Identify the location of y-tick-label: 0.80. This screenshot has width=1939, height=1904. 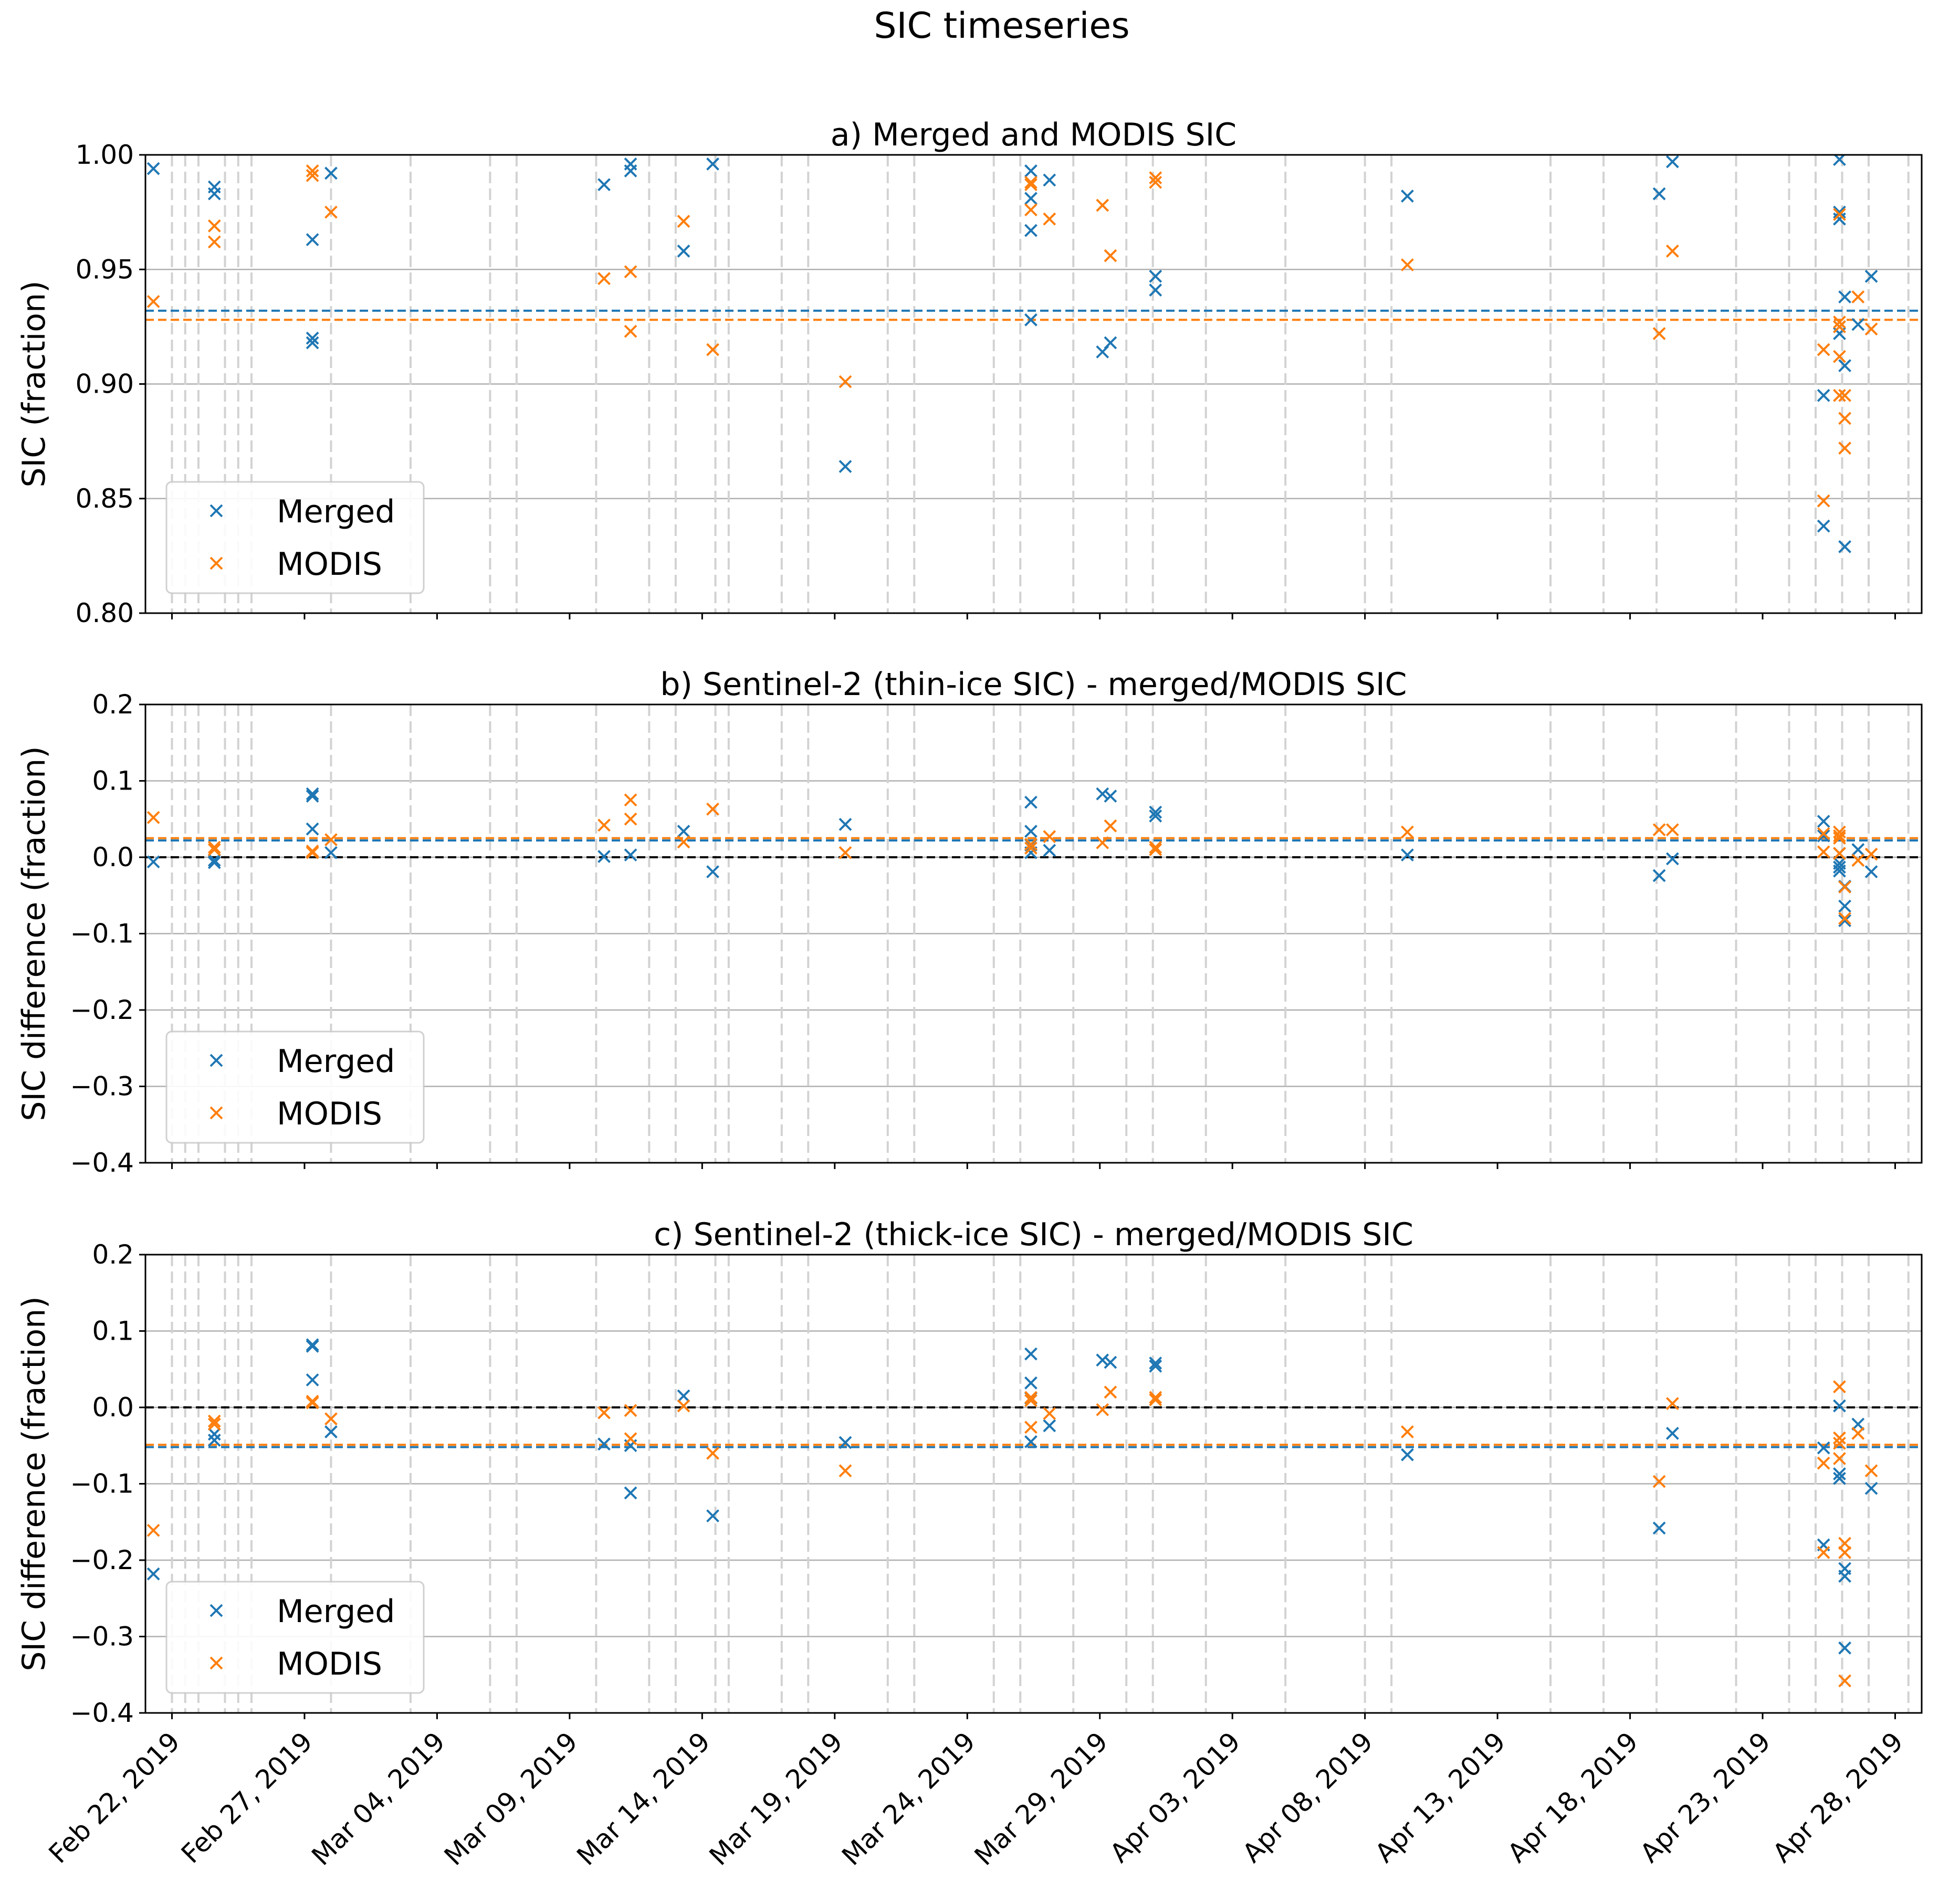
(105, 613).